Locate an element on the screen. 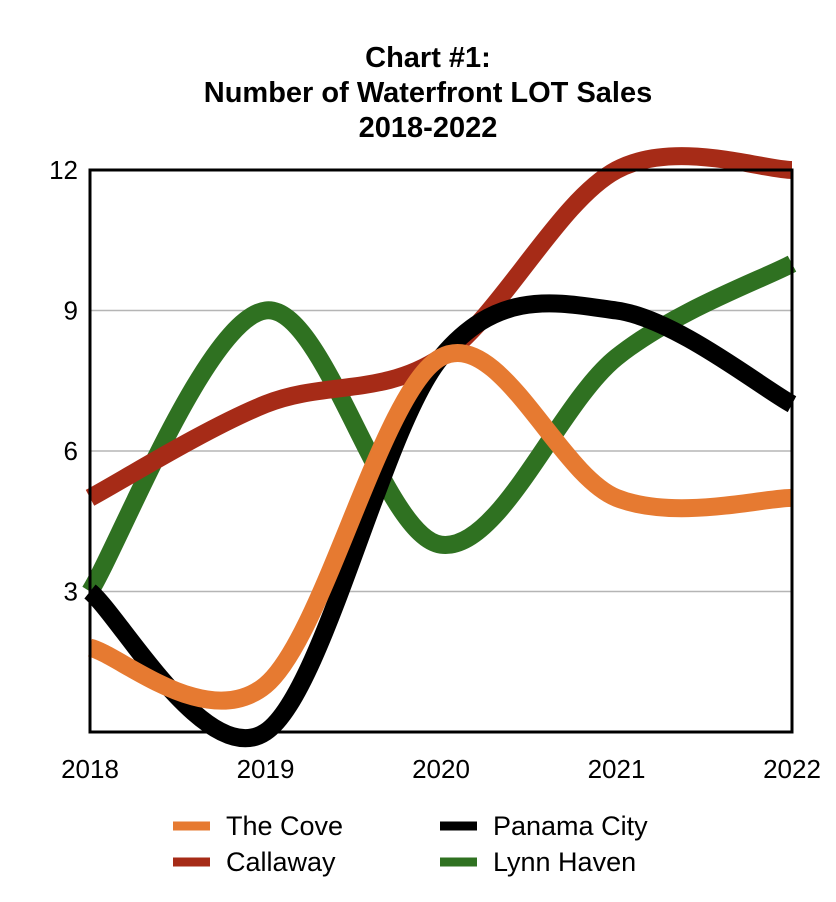 This screenshot has width=836, height=902. x-axis: 2018 2019 2020 2021 2022 is located at coordinates (441, 769).